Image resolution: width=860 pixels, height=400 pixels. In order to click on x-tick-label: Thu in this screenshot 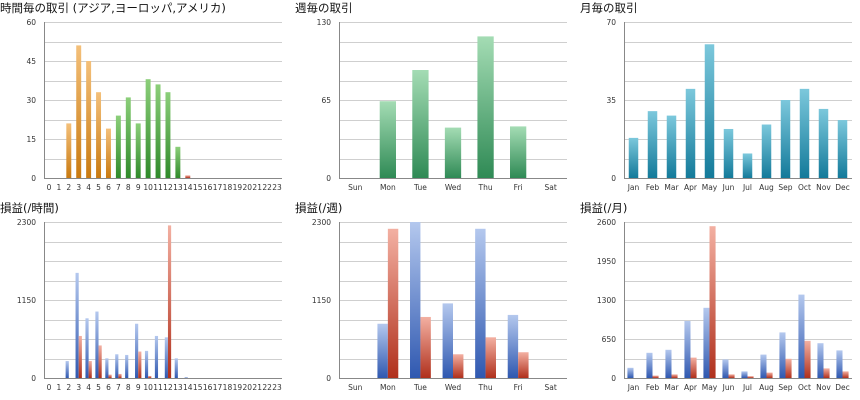, I will do `click(485, 387)`.